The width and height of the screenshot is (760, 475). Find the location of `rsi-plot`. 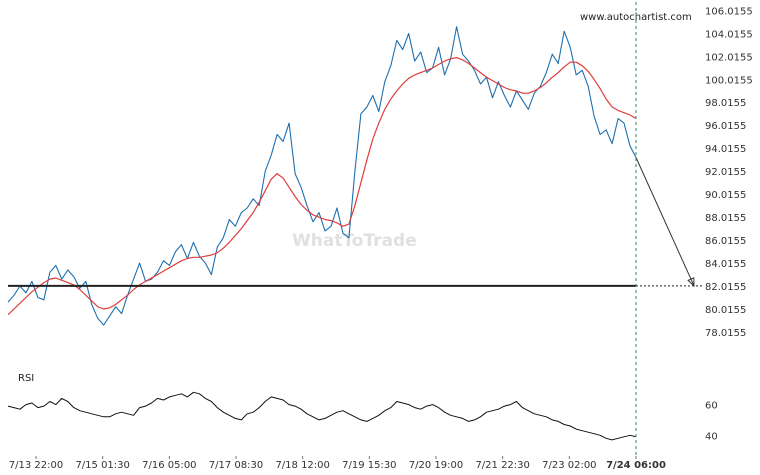

rsi-plot is located at coordinates (322, 416).